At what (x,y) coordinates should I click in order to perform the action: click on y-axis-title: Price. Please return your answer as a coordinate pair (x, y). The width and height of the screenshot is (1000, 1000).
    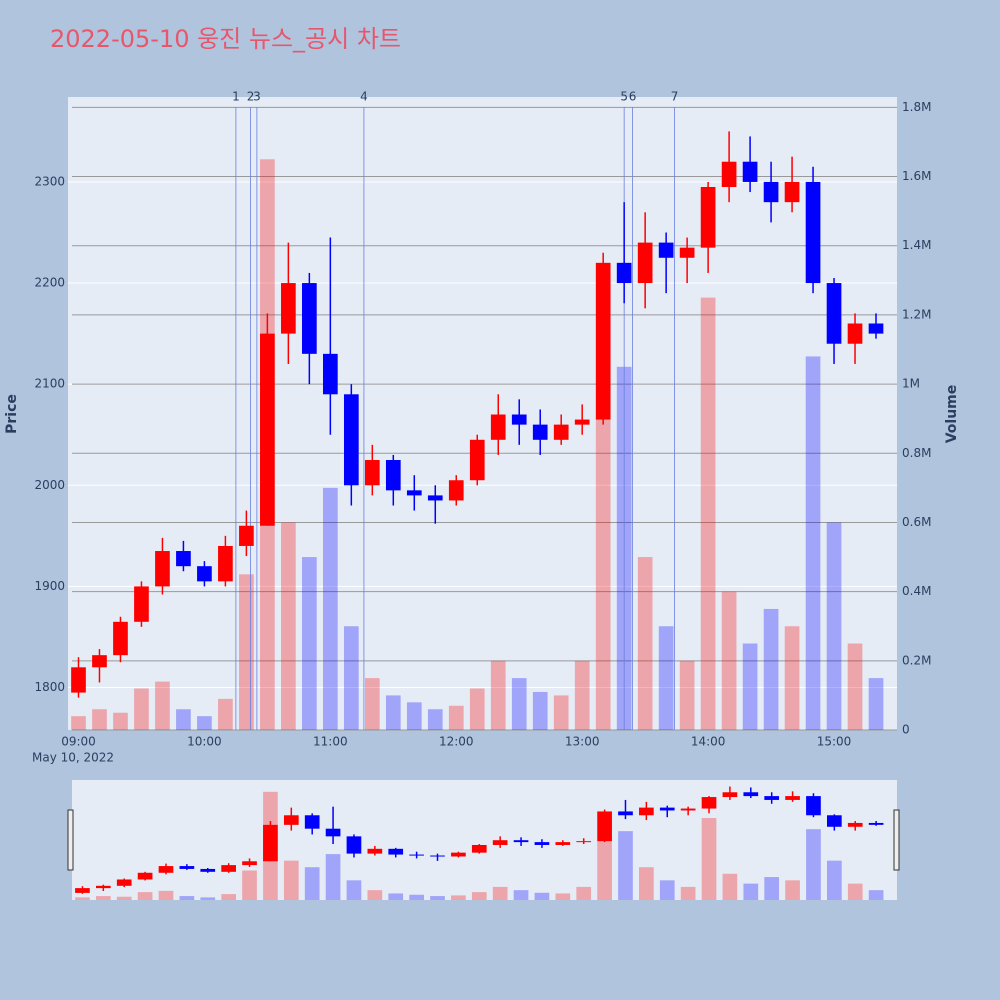
    Looking at the image, I should click on (12, 414).